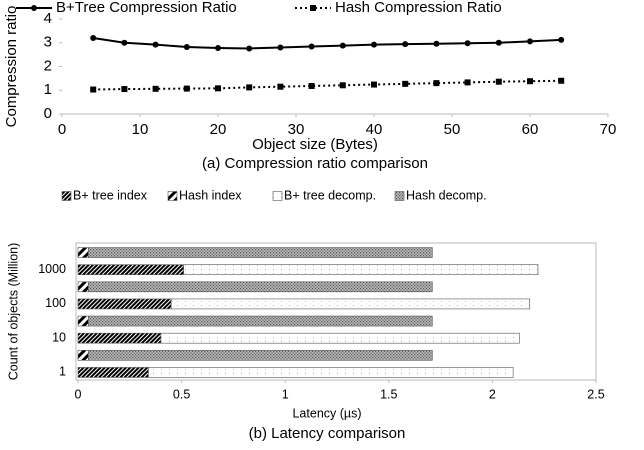  What do you see at coordinates (110, 195) in the screenshot?
I see `legend-label: B+ tree index` at bounding box center [110, 195].